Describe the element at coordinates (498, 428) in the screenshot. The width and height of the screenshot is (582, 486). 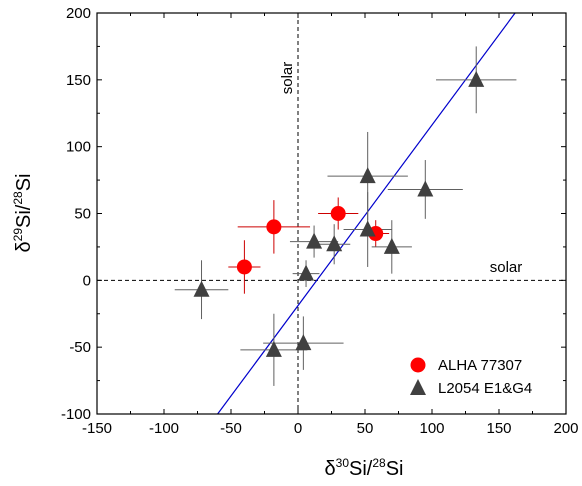
I see `x-tick-label: 150` at that location.